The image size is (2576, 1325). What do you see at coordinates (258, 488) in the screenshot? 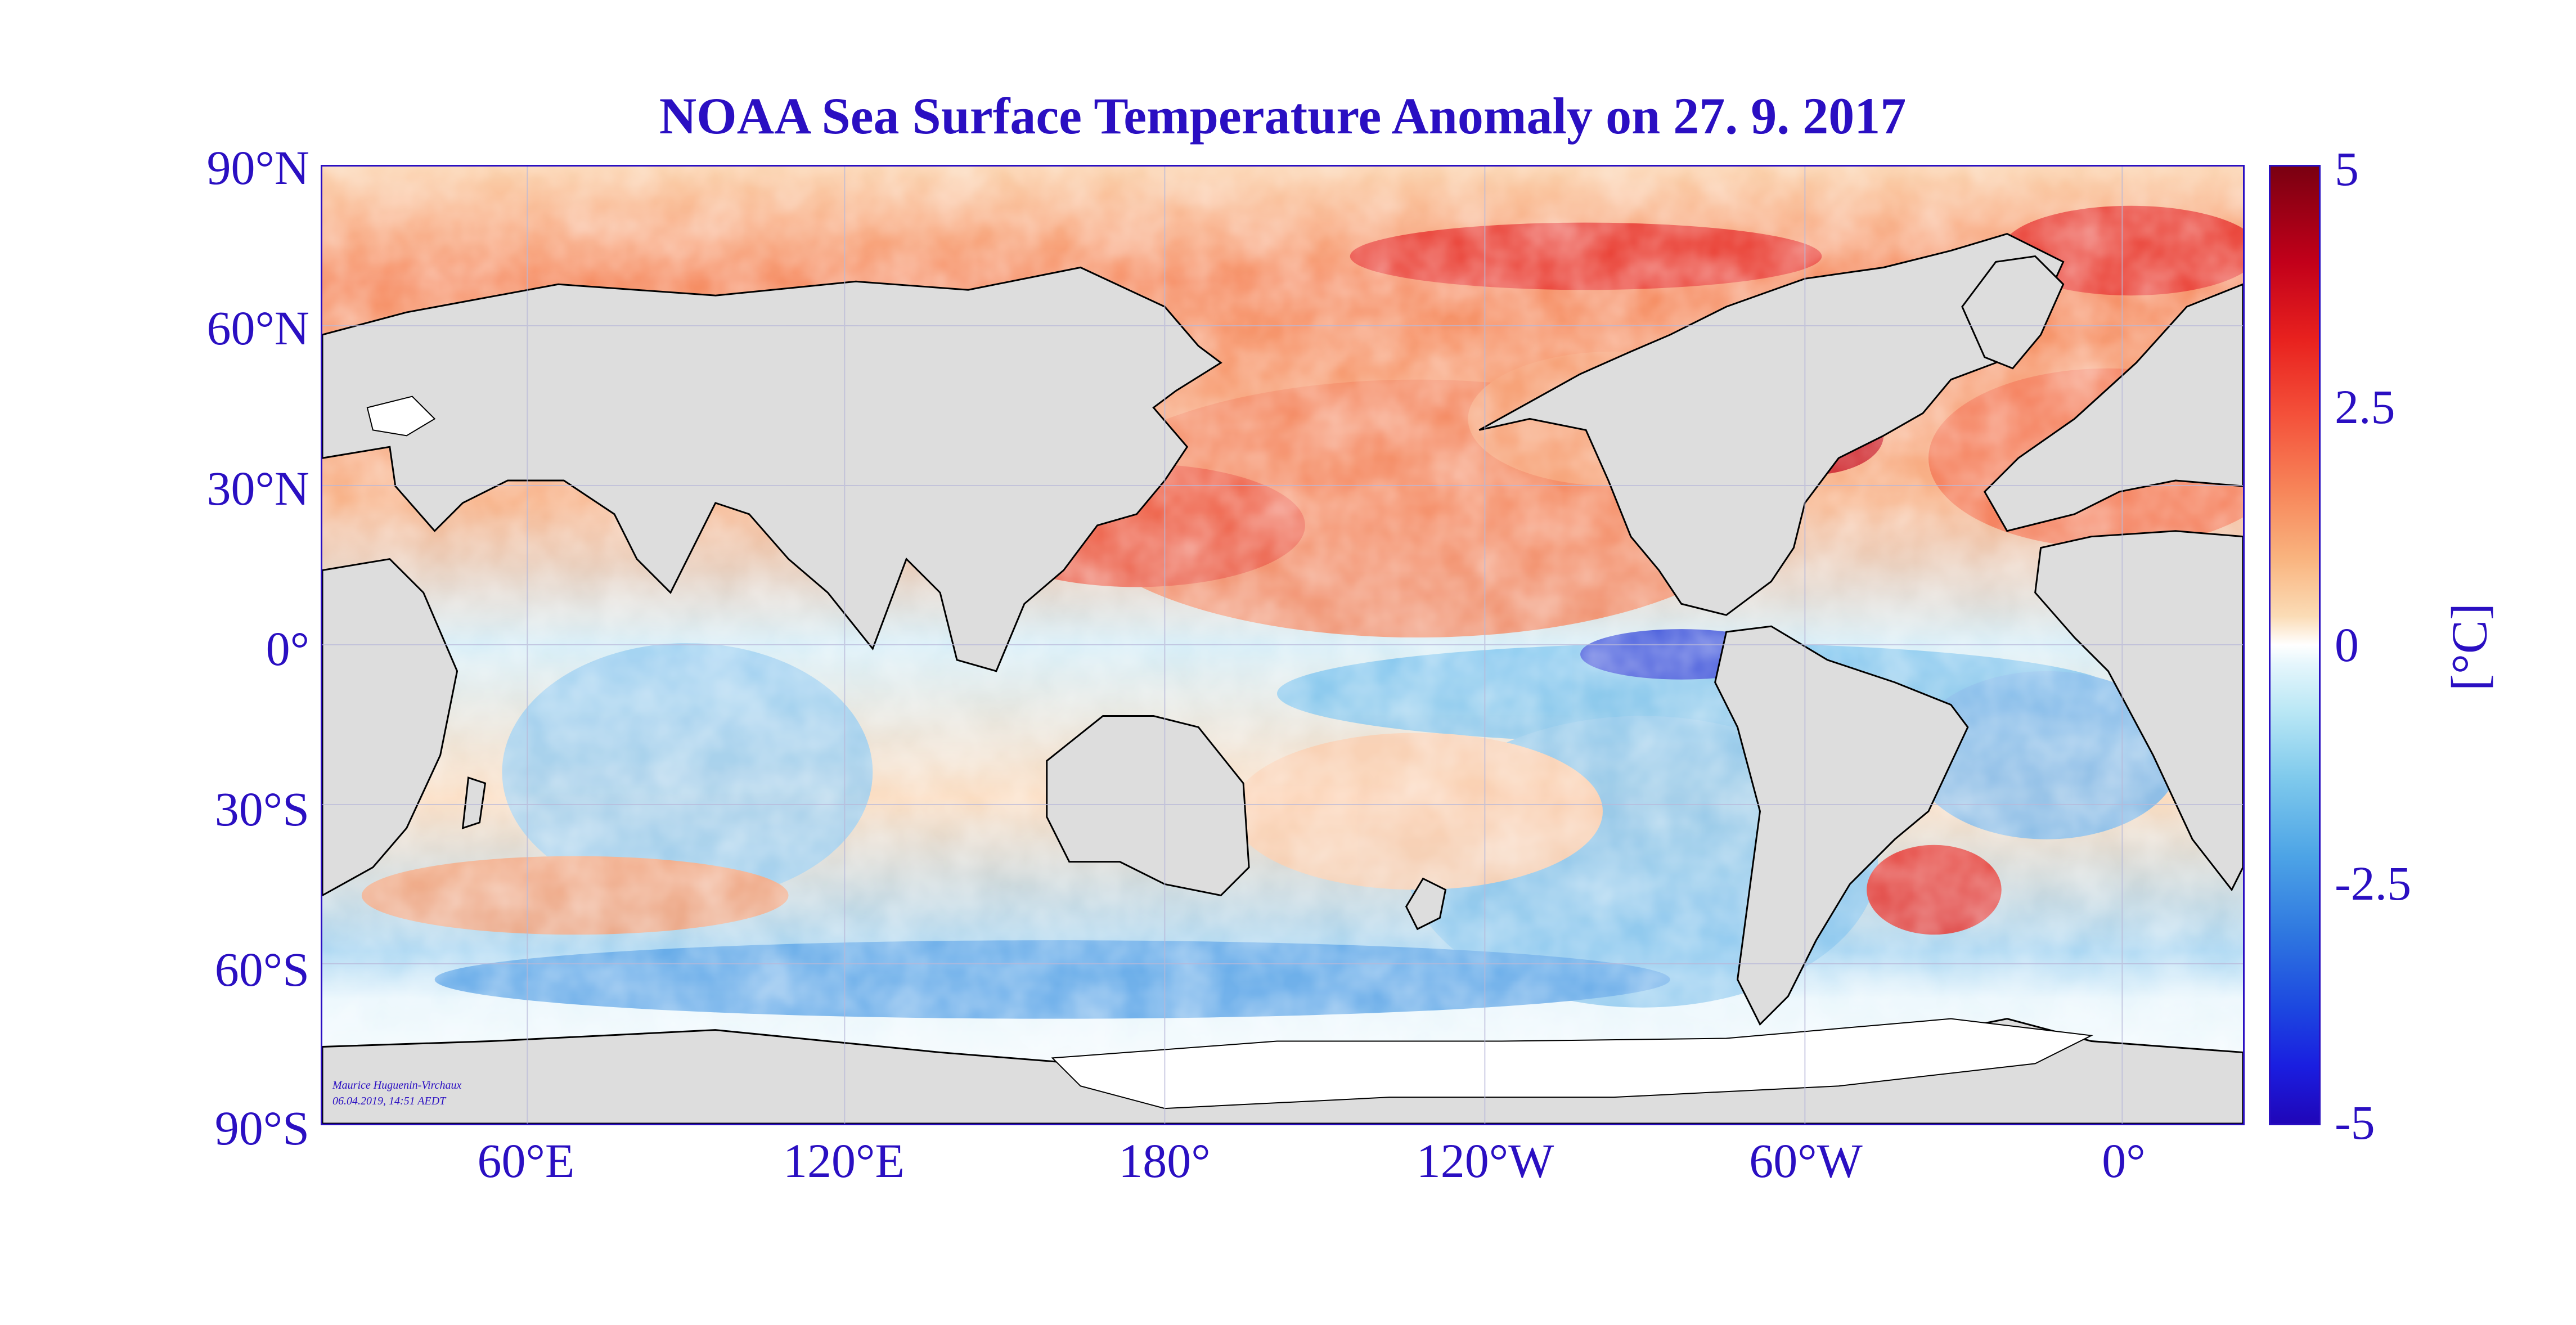
I see `lat-label-30n: 30°N` at bounding box center [258, 488].